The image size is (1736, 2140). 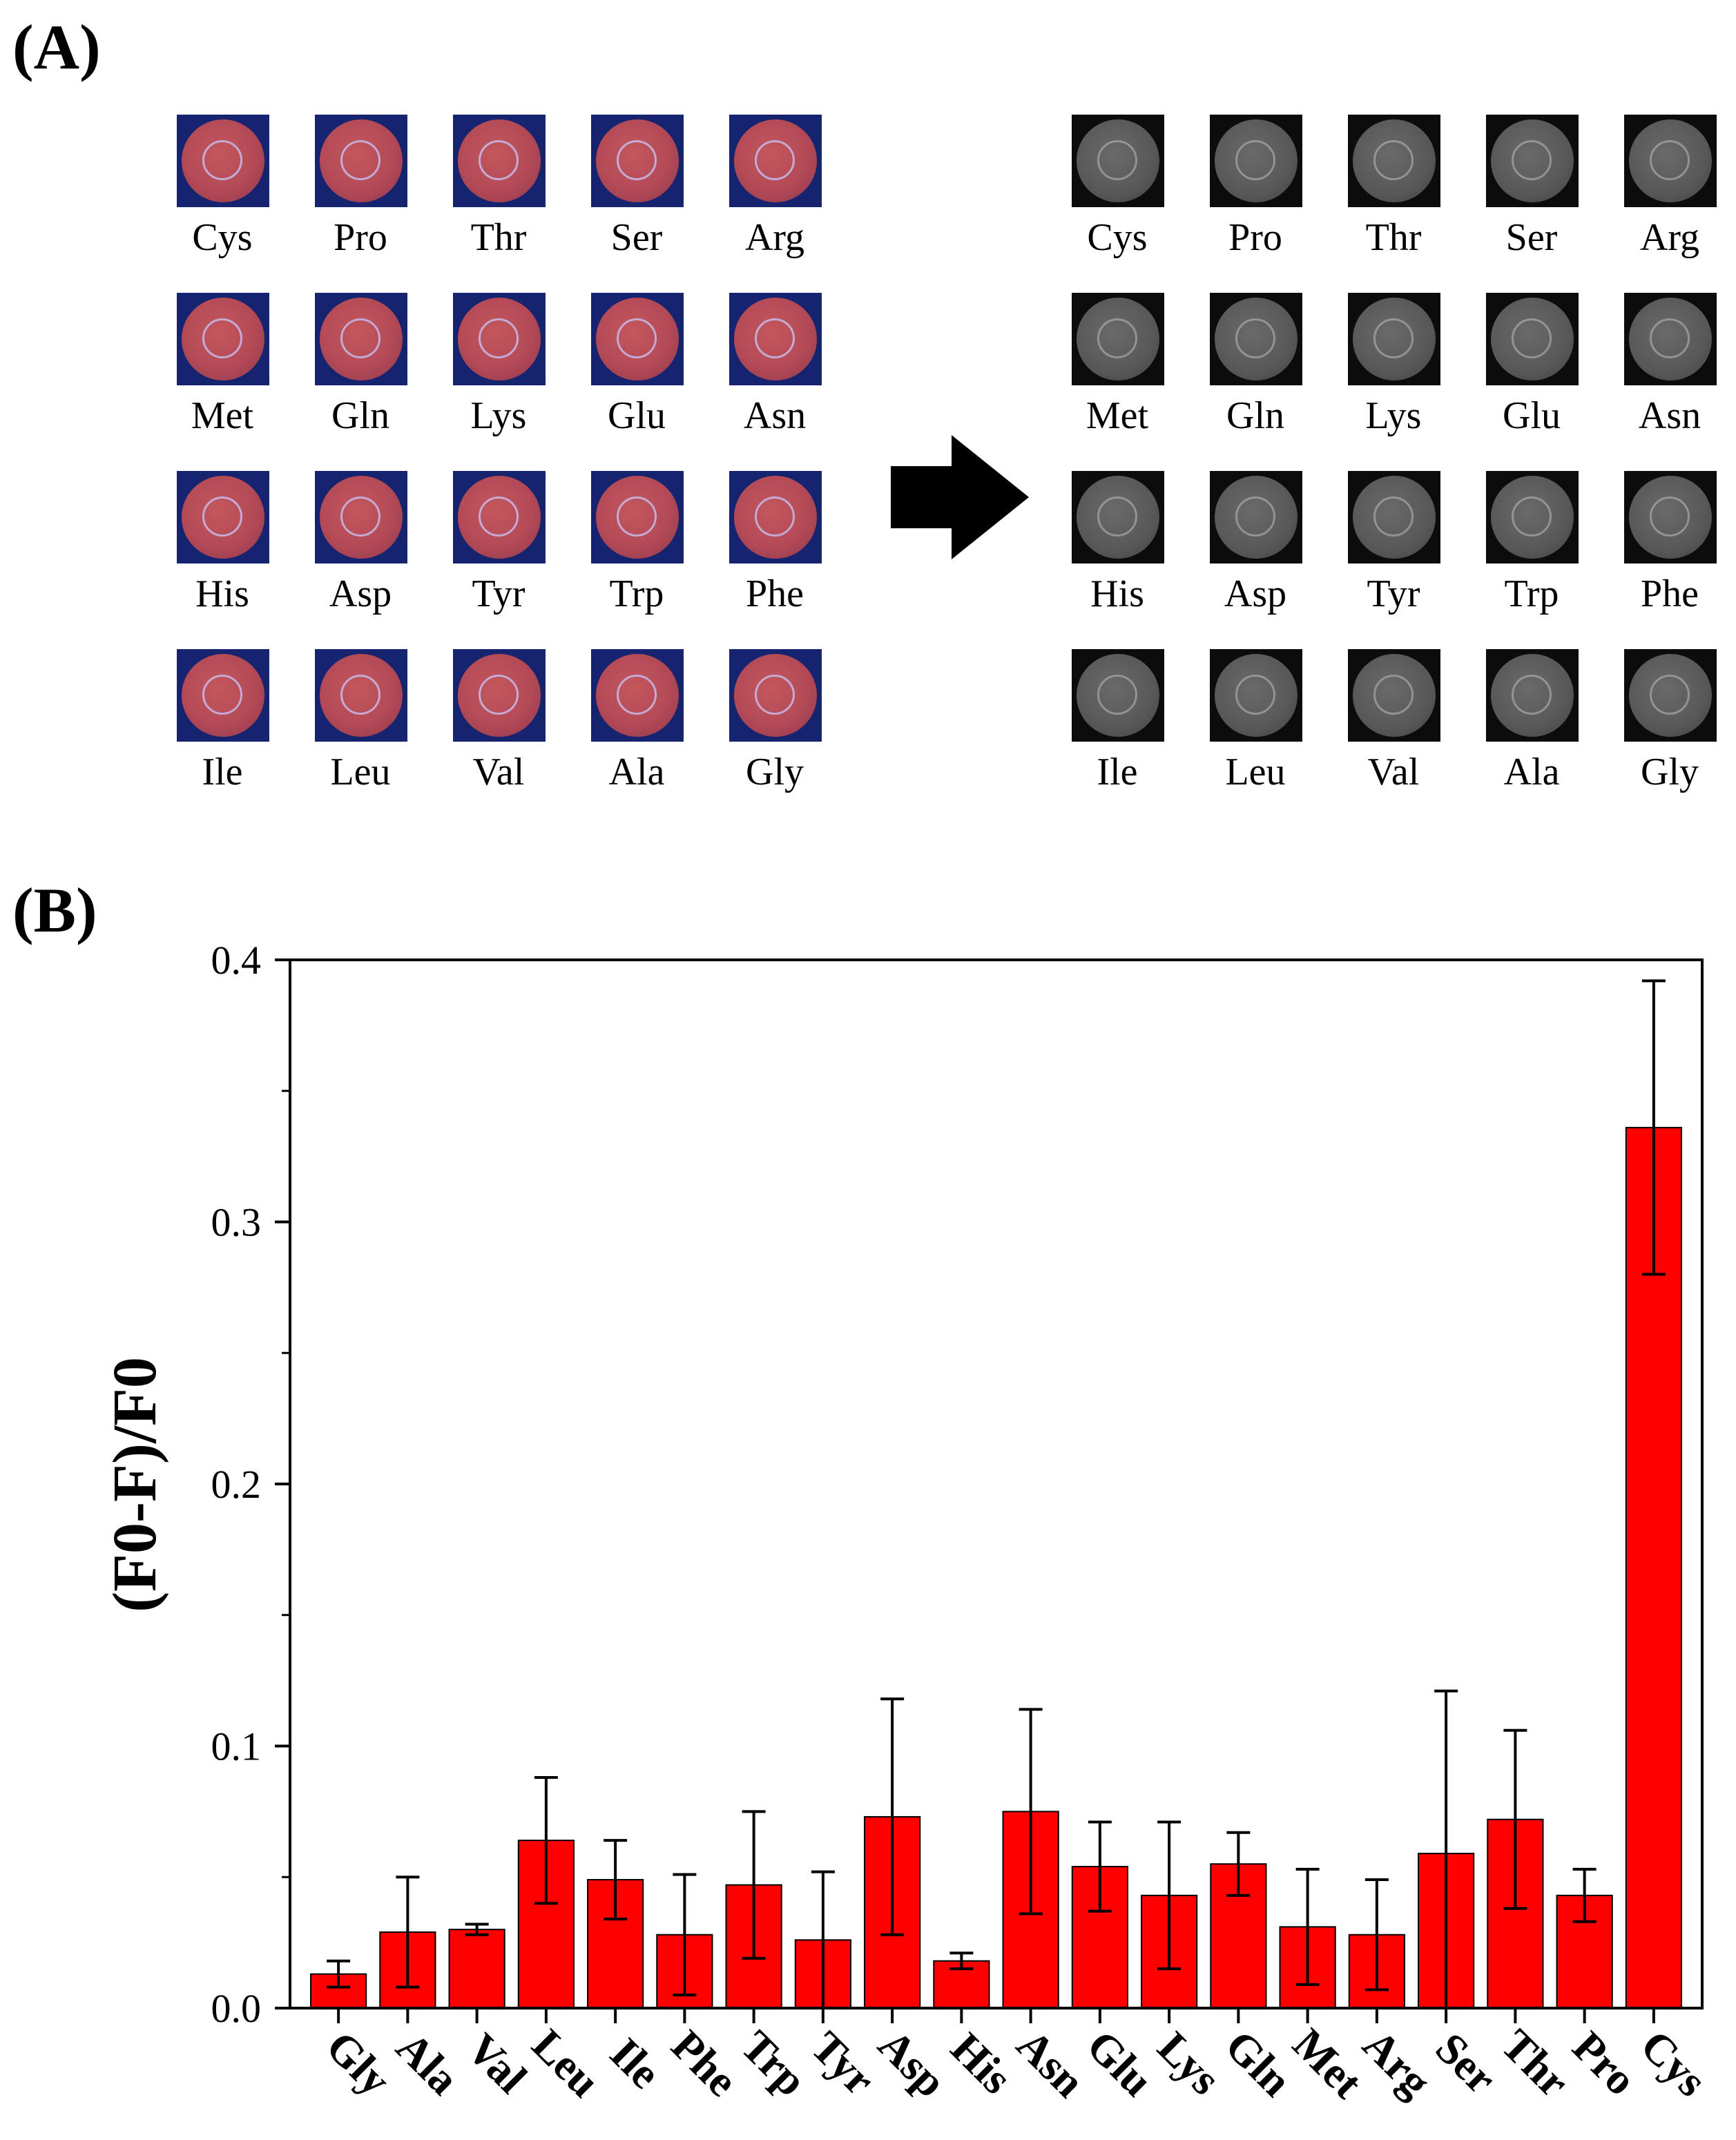 I want to click on x-tick-label: Asp, so click(x=912, y=2063).